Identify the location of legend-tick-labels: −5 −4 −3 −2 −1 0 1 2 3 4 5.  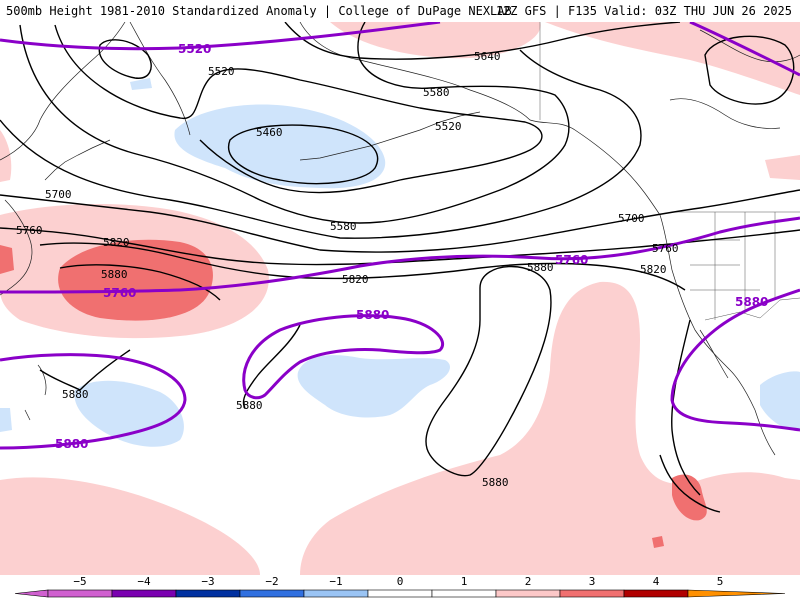
(398, 581).